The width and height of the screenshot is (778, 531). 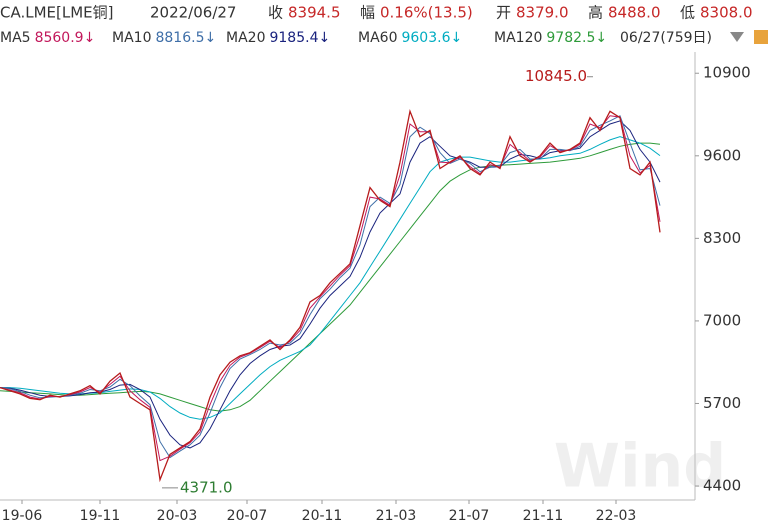 I want to click on header-item: 8308.0, so click(x=726, y=13).